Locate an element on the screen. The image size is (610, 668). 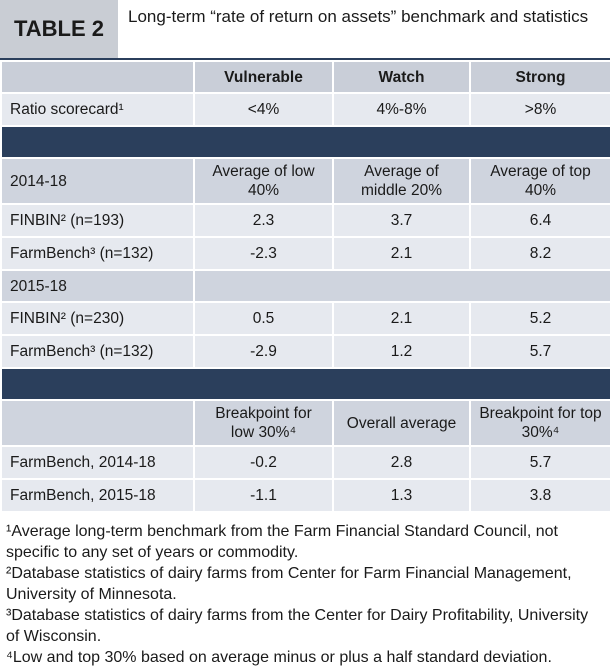
data-row: FINBIN² (n=193) 2.3 3.7 6.4 is located at coordinates (305, 220).